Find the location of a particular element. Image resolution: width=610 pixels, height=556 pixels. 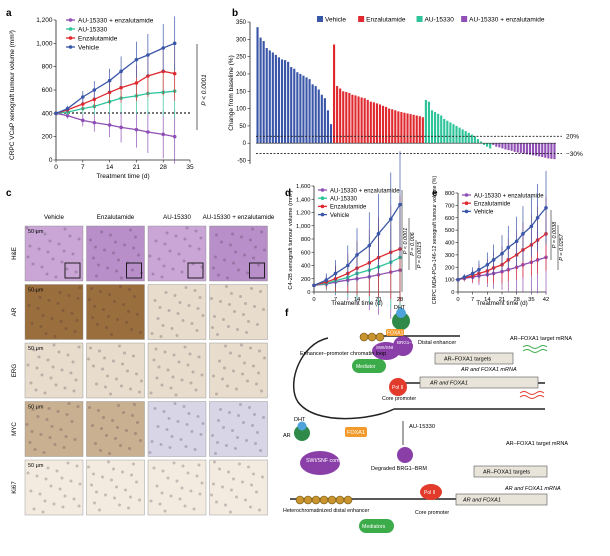

f-target-gene-box-bottom is located at coordinates (510, 471).